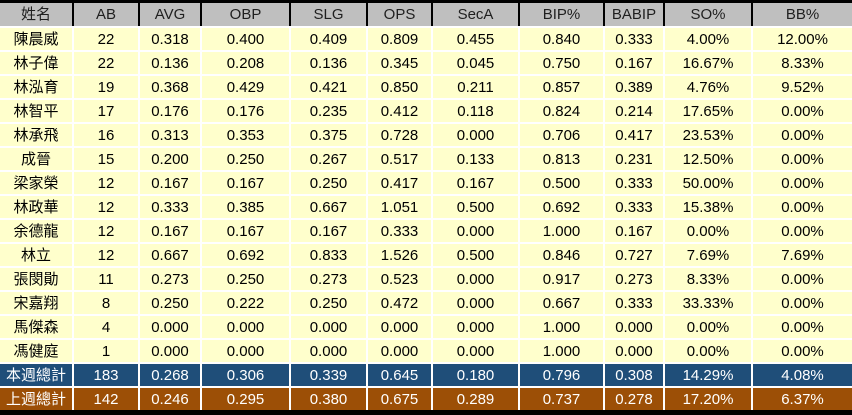 The height and width of the screenshot is (415, 852). Describe the element at coordinates (399, 375) in the screenshot. I see `total-this-week-cell-ops: 0.645` at that location.